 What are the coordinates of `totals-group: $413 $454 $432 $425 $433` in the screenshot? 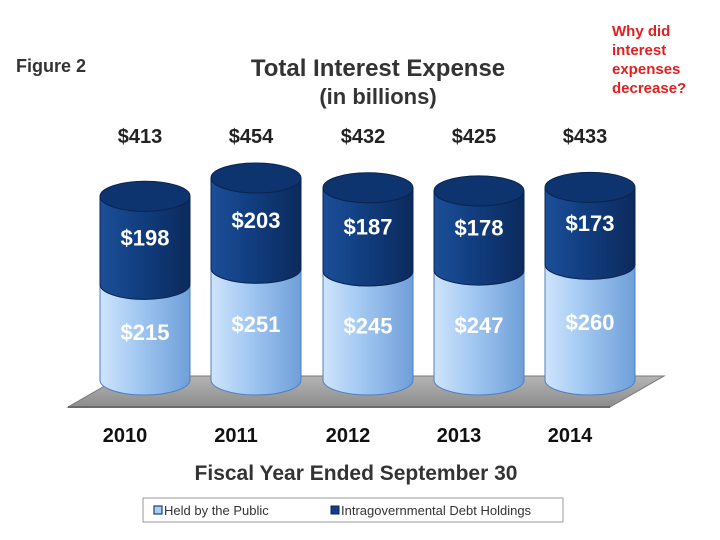 It's located at (363, 137).